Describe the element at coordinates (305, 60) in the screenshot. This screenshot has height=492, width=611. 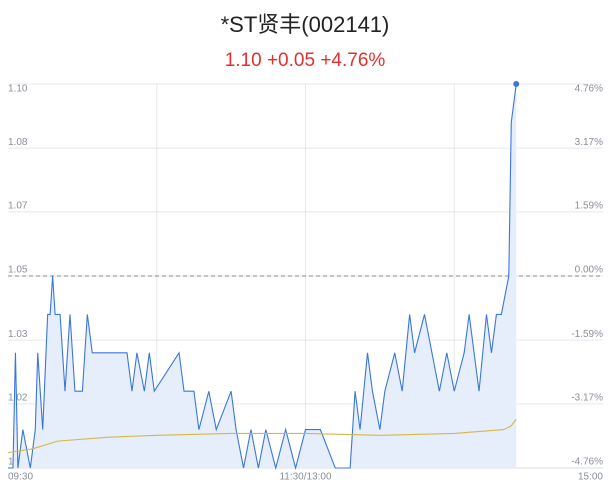
I see `chart-subtitle: 1.10 +0.05 +4.76%` at that location.